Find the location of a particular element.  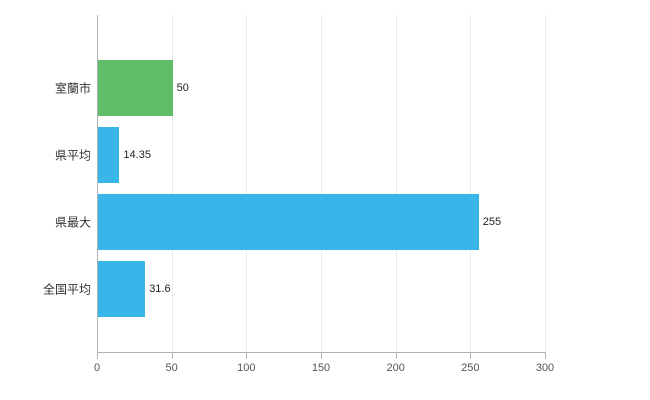

bar-県平均 is located at coordinates (109, 154).